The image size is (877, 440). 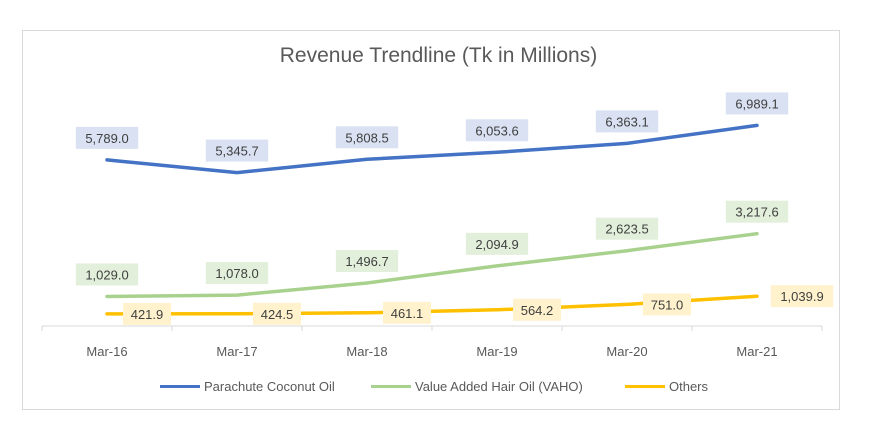 I want to click on data-label: 5,789.0, so click(x=106, y=138).